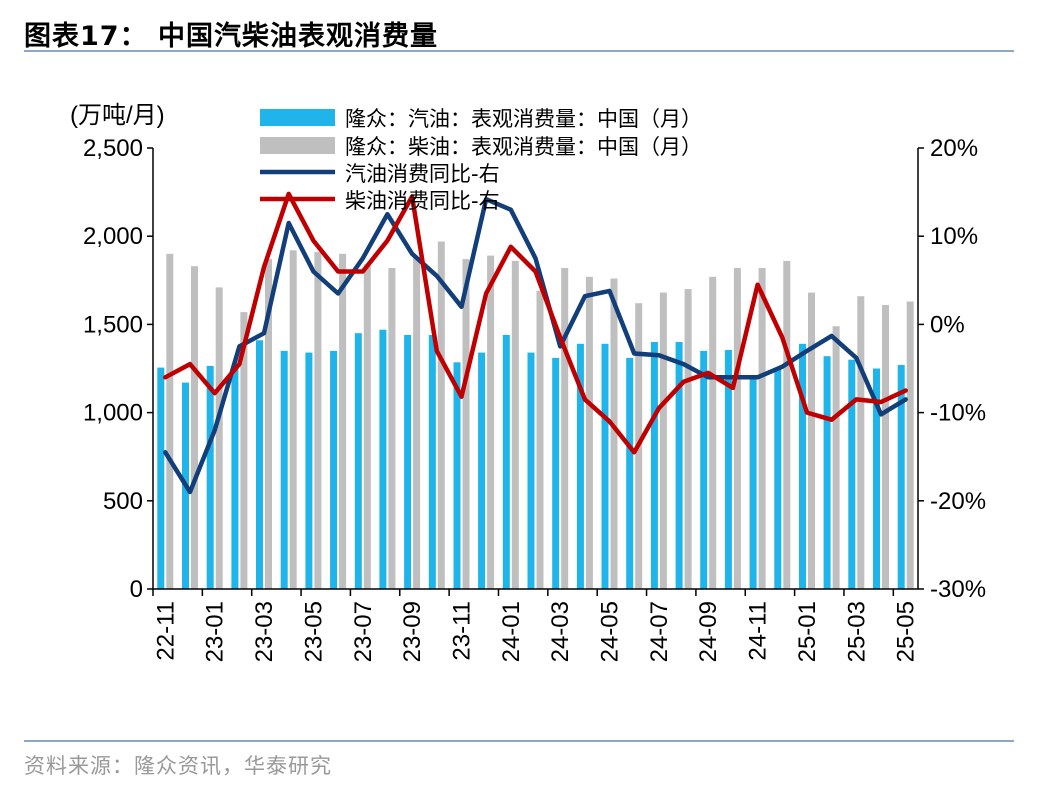 The image size is (1048, 792). Describe the element at coordinates (117, 115) in the screenshot. I see `left-axis-unit-label: (万吨/月)` at that location.